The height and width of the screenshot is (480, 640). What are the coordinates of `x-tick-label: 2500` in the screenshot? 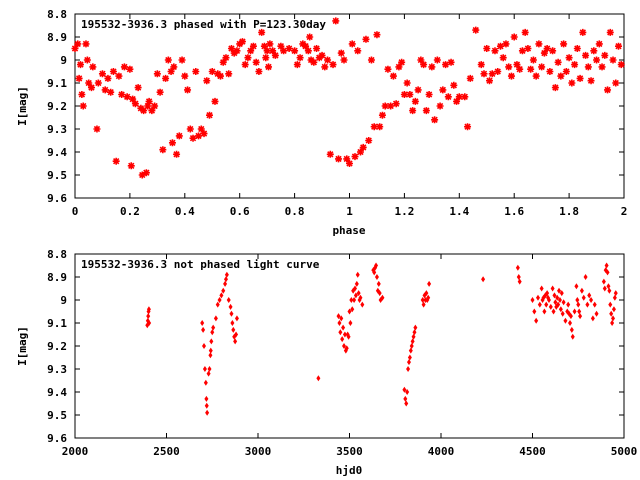 It's located at (166, 451).